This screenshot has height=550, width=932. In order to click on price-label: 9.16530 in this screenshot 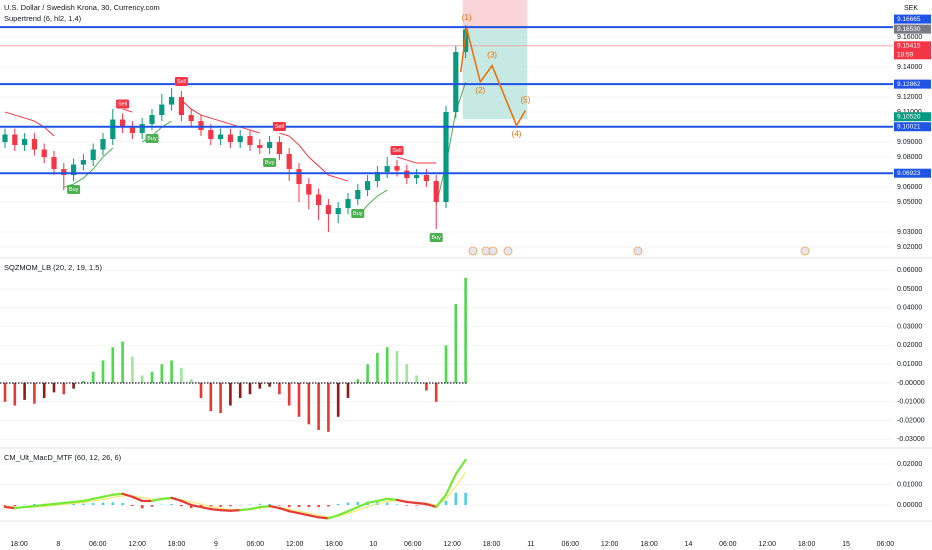, I will do `click(909, 29)`.